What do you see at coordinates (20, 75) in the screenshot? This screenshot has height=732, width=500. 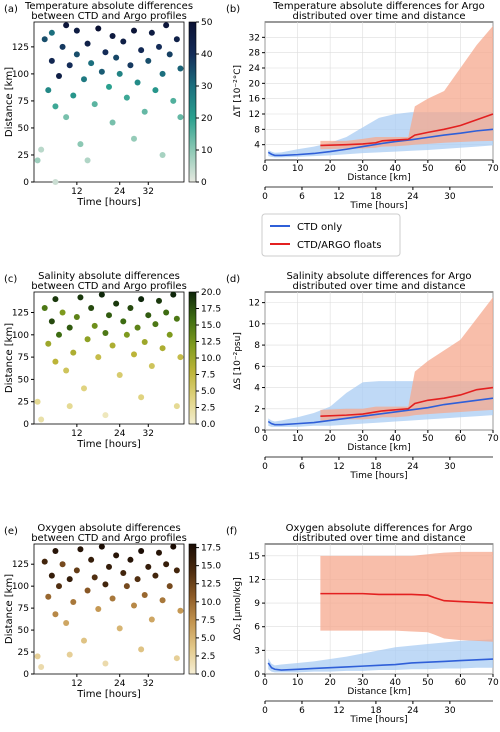 I see `y-tick-label: 100` at bounding box center [20, 75].